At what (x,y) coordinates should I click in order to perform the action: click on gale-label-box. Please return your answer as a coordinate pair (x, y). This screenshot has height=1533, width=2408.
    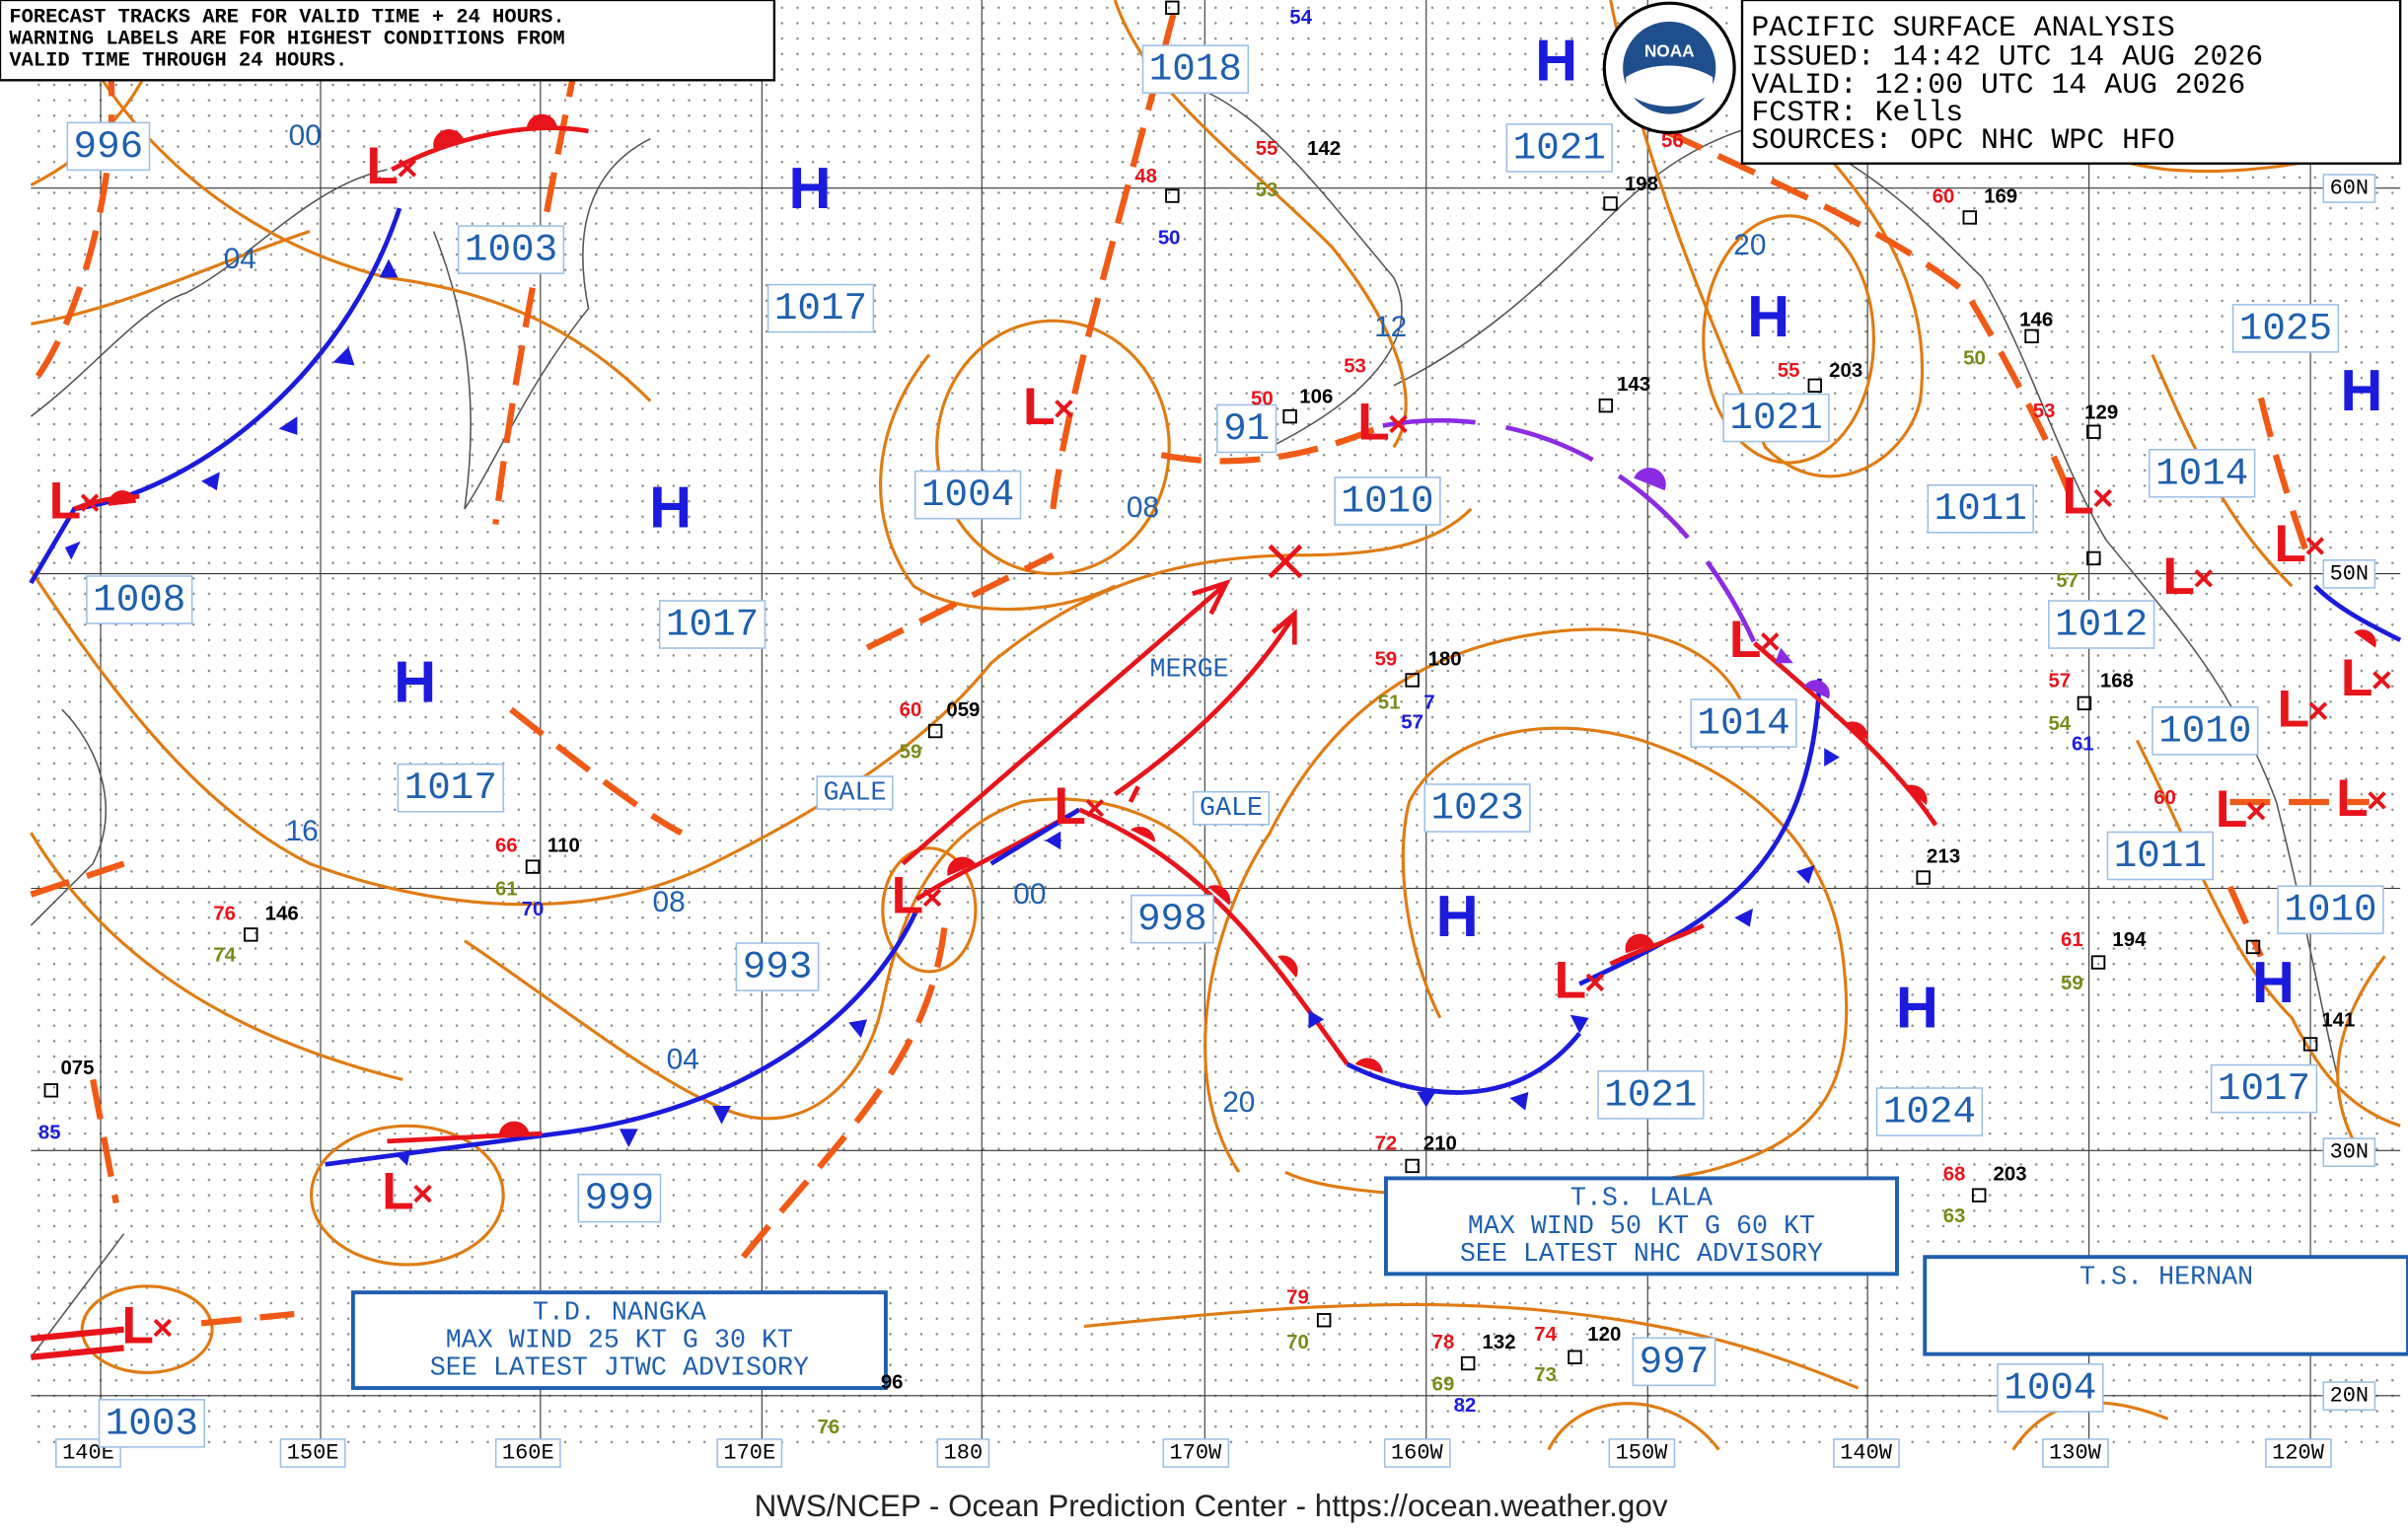
    Looking at the image, I should click on (1231, 808).